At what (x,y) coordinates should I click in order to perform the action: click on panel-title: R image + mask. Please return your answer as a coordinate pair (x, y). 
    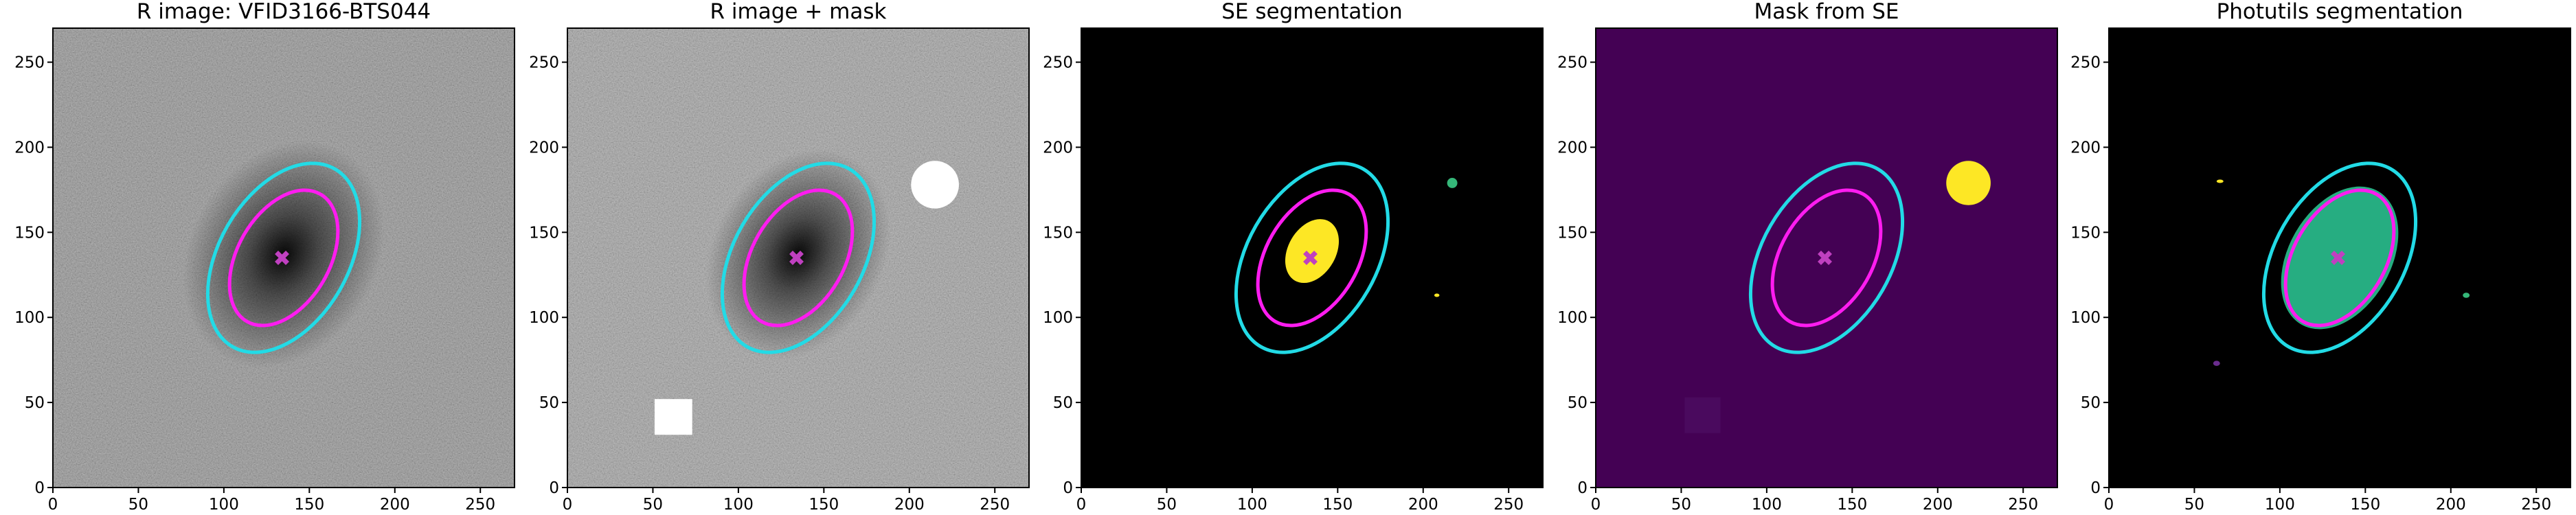
    Looking at the image, I should click on (798, 12).